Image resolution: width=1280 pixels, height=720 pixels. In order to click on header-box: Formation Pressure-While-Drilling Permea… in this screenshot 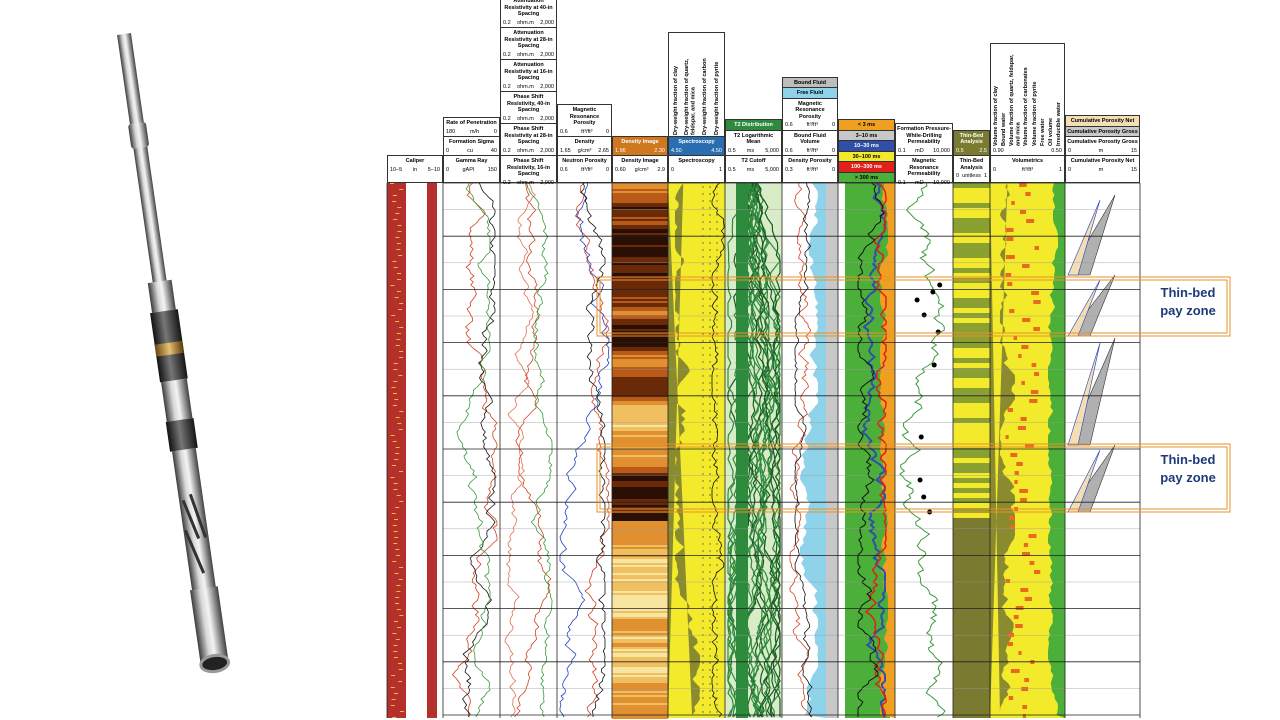, I will do `click(924, 139)`.